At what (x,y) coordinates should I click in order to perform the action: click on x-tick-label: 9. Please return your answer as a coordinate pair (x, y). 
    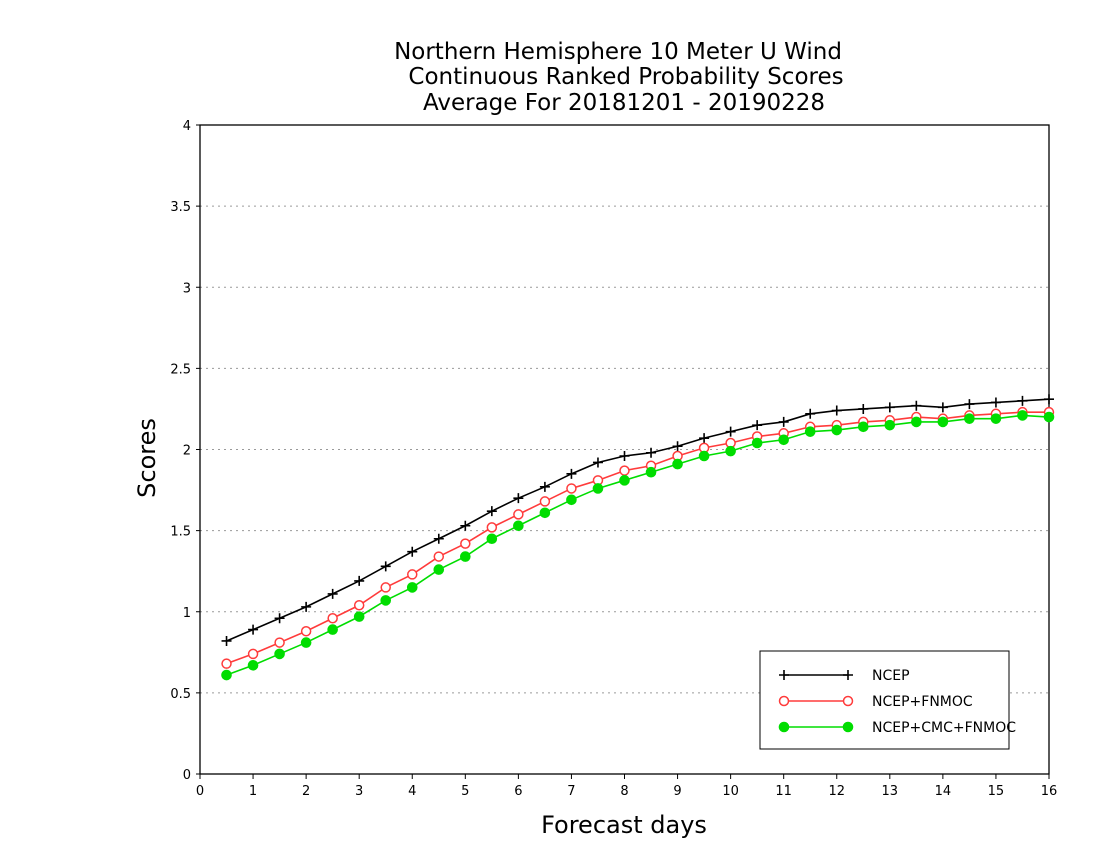
    Looking at the image, I should click on (677, 791).